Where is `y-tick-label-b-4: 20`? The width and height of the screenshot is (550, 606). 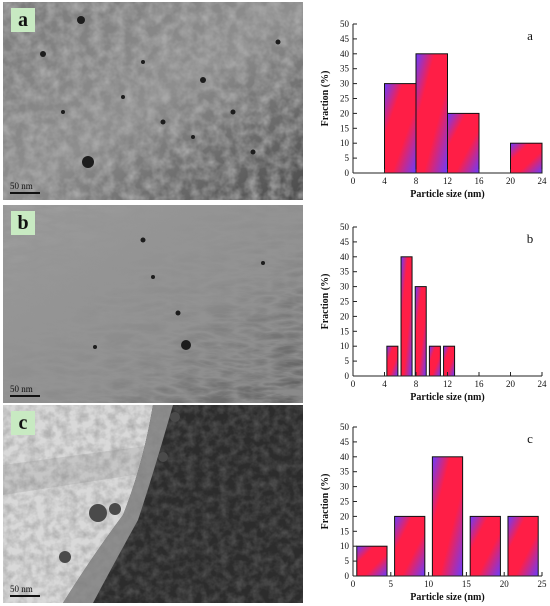 y-tick-label-b-4: 20 is located at coordinates (345, 316).